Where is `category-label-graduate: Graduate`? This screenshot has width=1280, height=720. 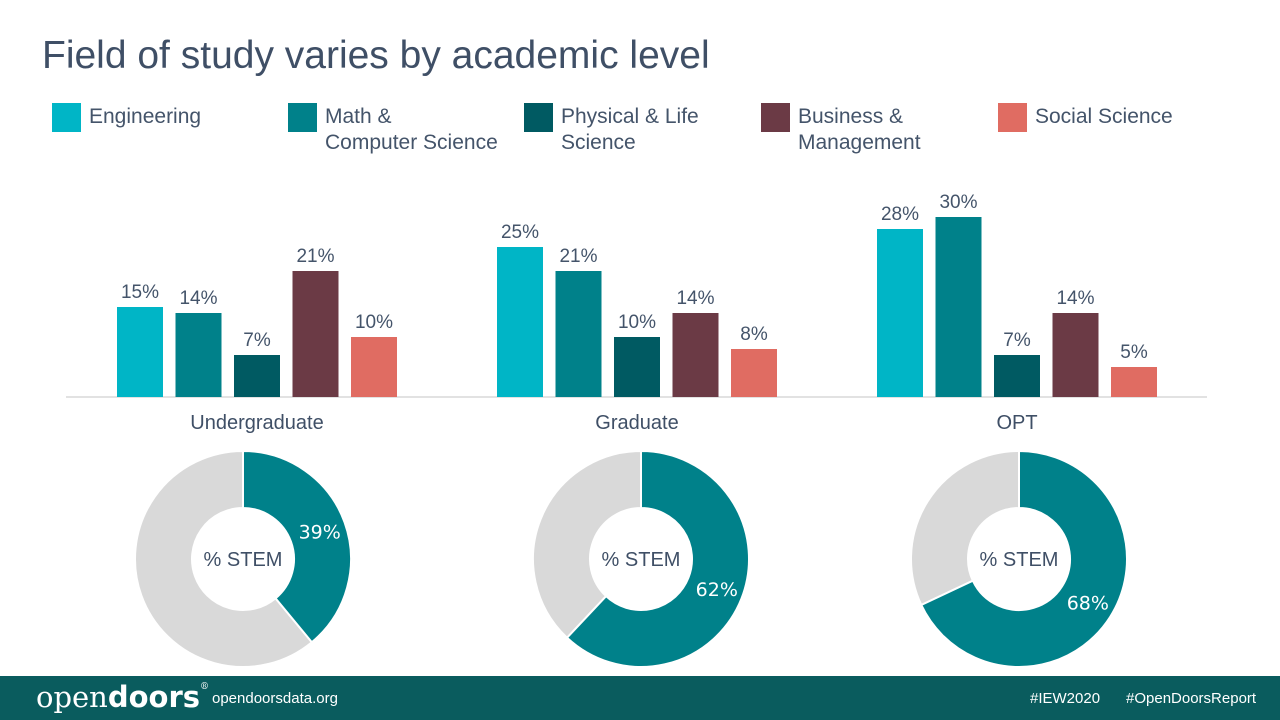
category-label-graduate: Graduate is located at coordinates (636, 423).